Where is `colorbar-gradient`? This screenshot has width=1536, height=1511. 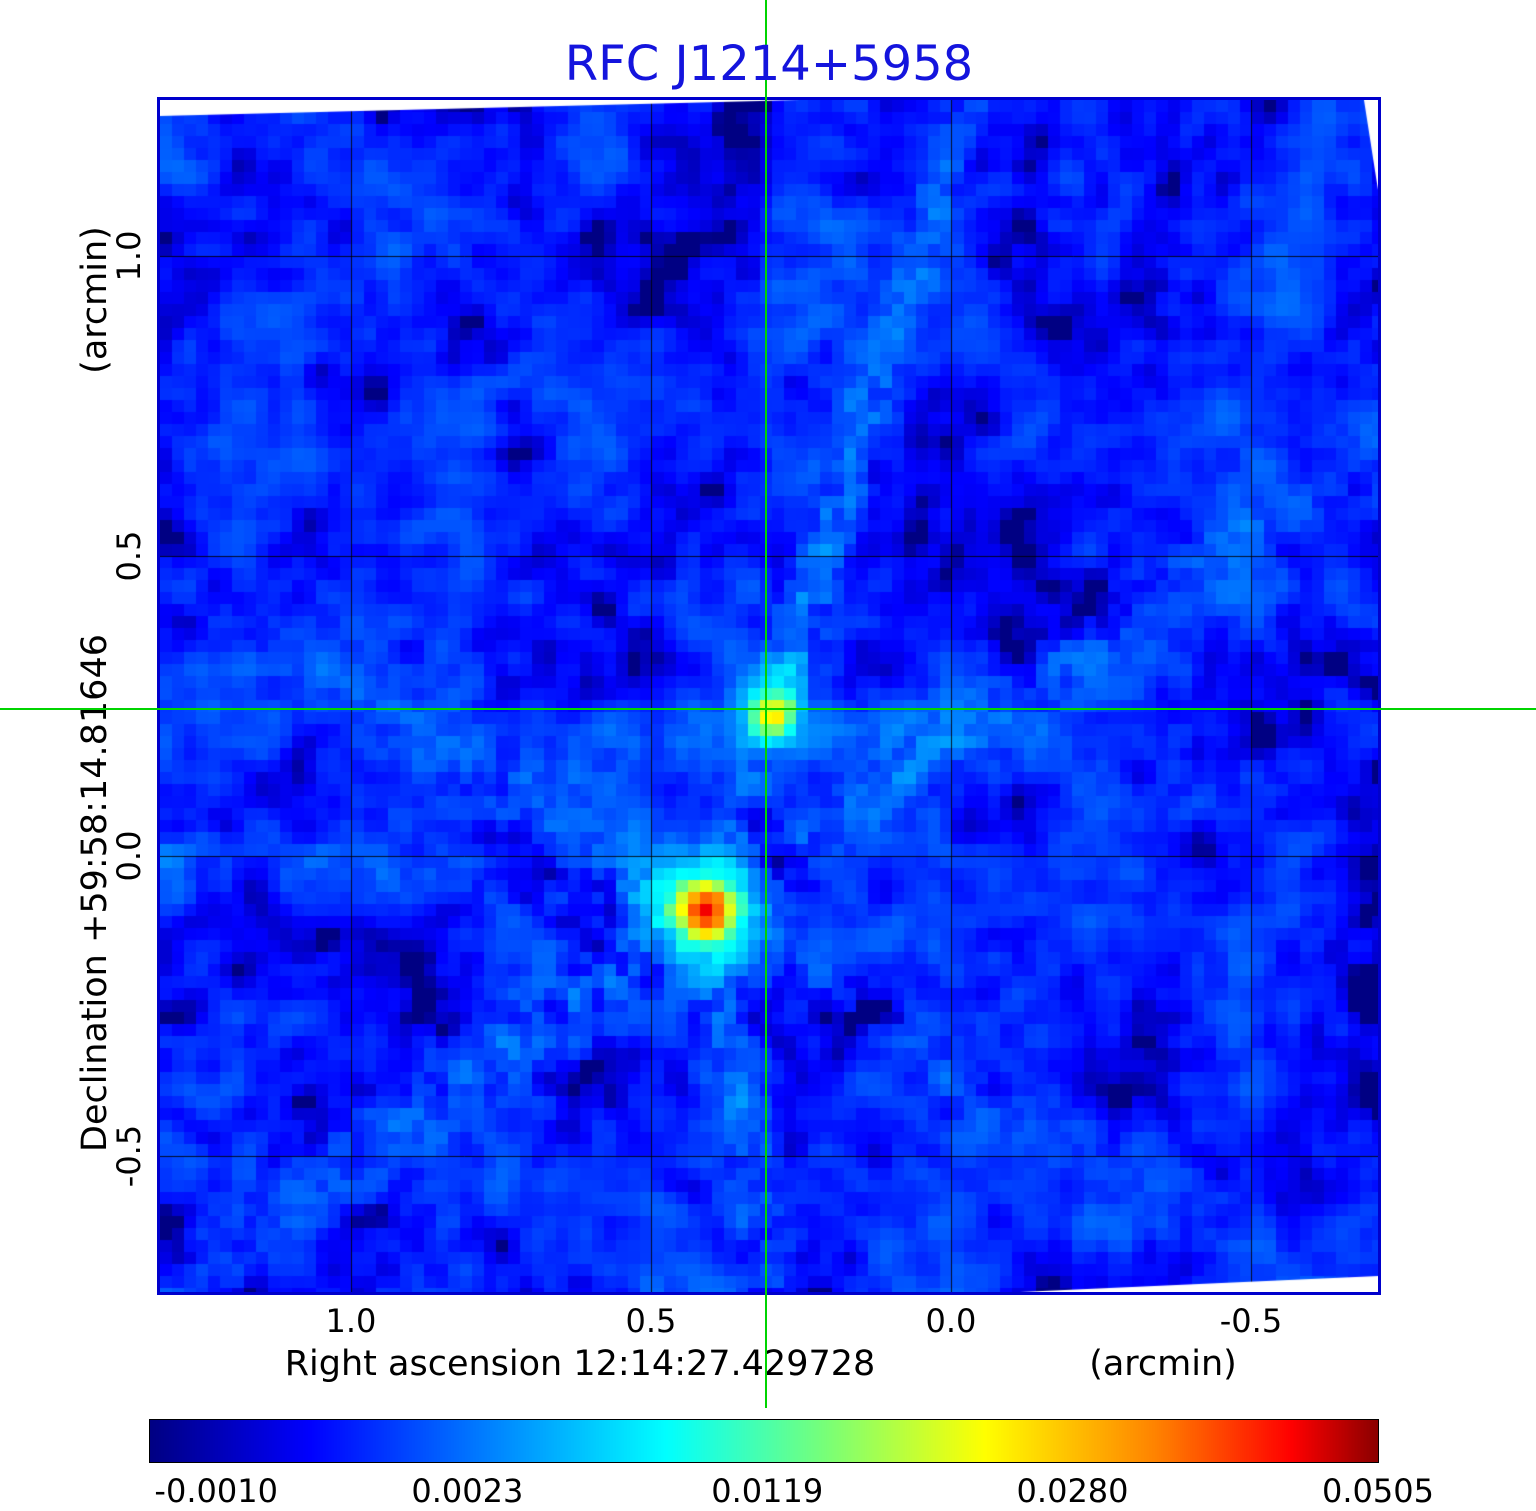
colorbar-gradient is located at coordinates (764, 1441).